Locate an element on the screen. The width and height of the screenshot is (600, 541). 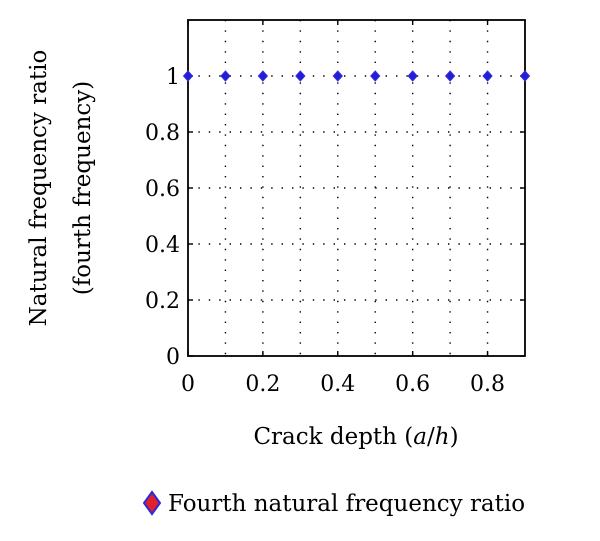
y-axis-title-line-2: (fourth frequency) is located at coordinates (83, 188).